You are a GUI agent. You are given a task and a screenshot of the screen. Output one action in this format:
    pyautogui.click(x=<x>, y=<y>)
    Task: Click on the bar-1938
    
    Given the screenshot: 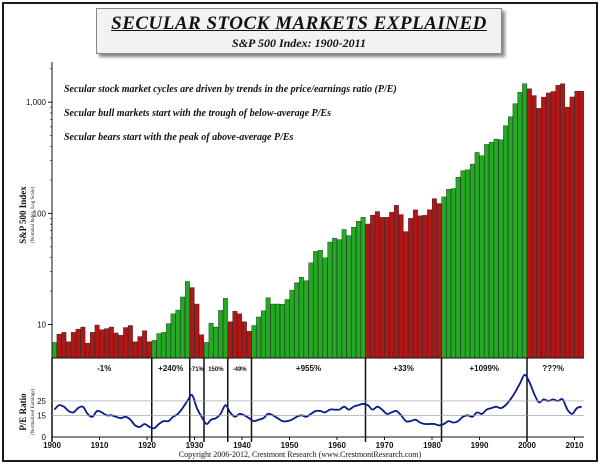 What is the action you would take?
    pyautogui.click(x=235, y=334)
    